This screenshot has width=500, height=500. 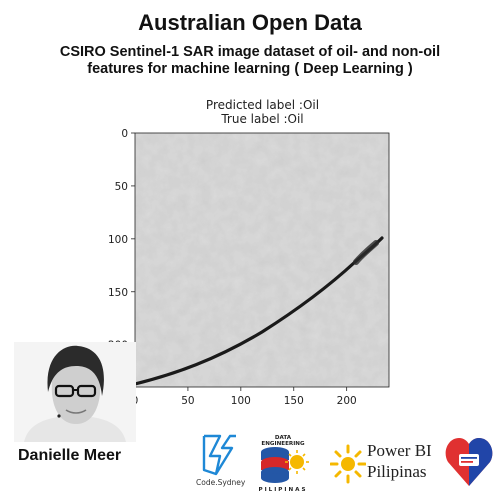 I want to click on presenter-name: Danielle Meer, so click(x=70, y=455).